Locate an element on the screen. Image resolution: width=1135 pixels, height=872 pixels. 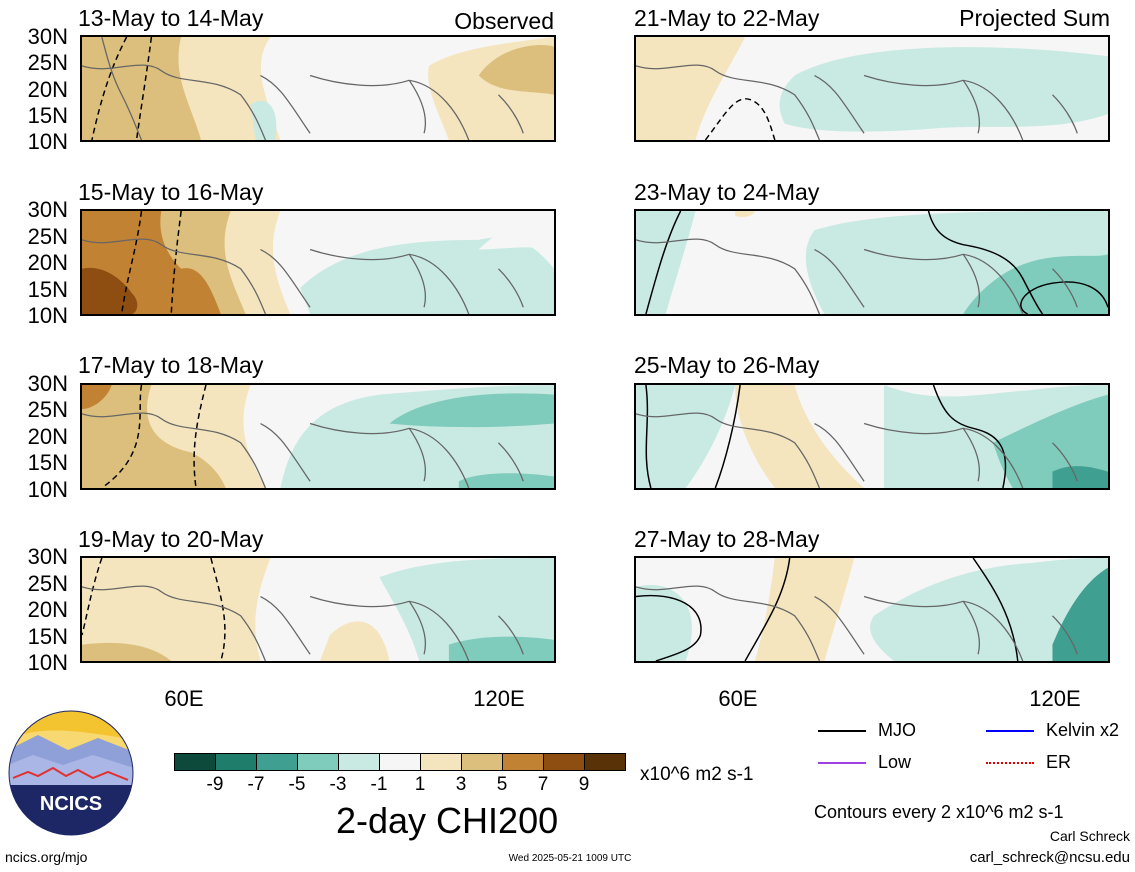
er-legend-line is located at coordinates (1010, 763).